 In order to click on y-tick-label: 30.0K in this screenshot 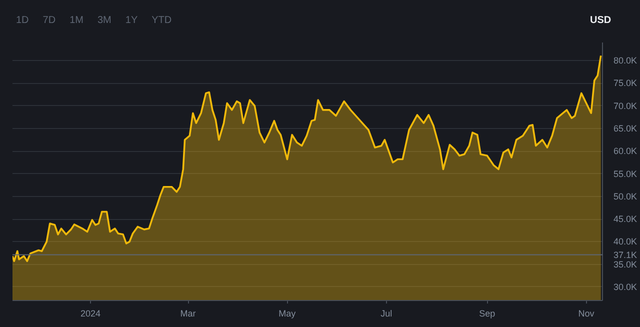, I will do `click(626, 287)`.